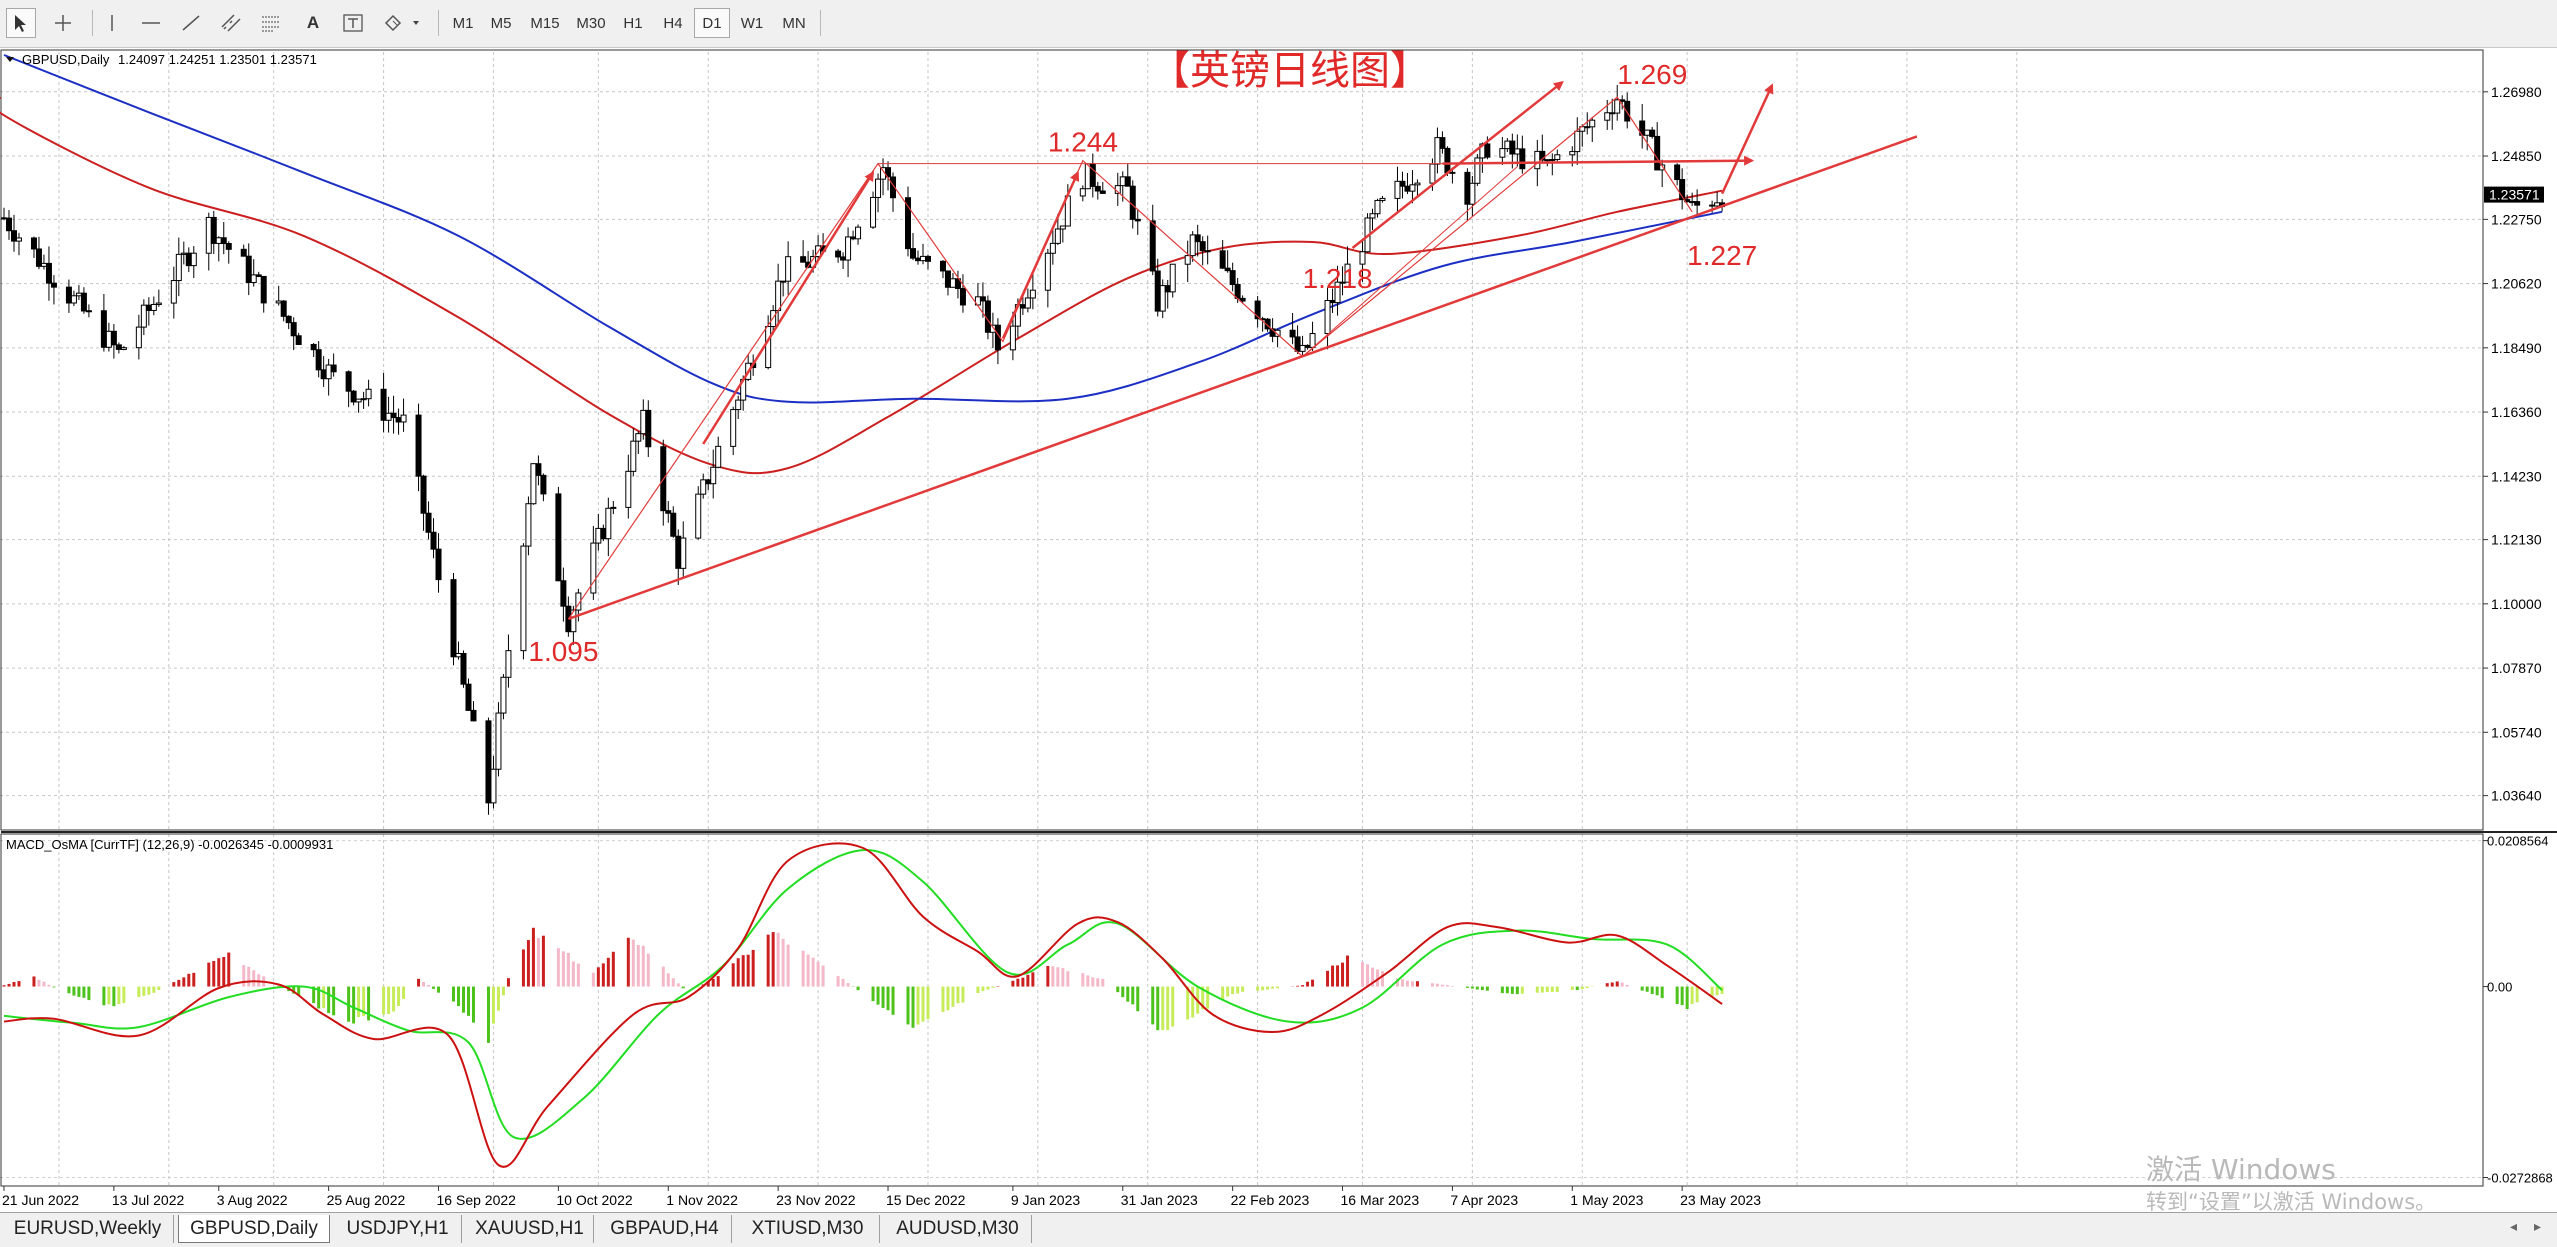  I want to click on text-icon: A, so click(313, 22).